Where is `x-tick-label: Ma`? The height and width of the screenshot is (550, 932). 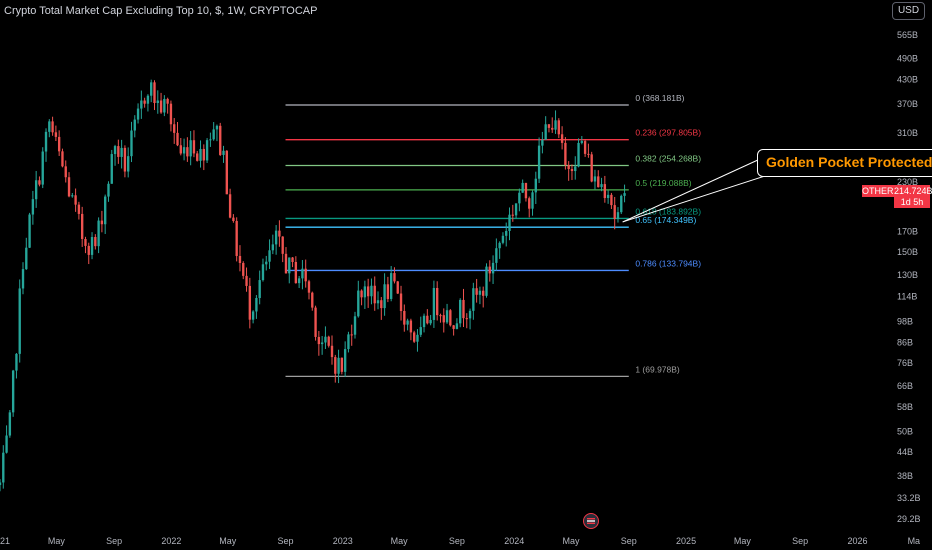 x-tick-label: Ma is located at coordinates (914, 541).